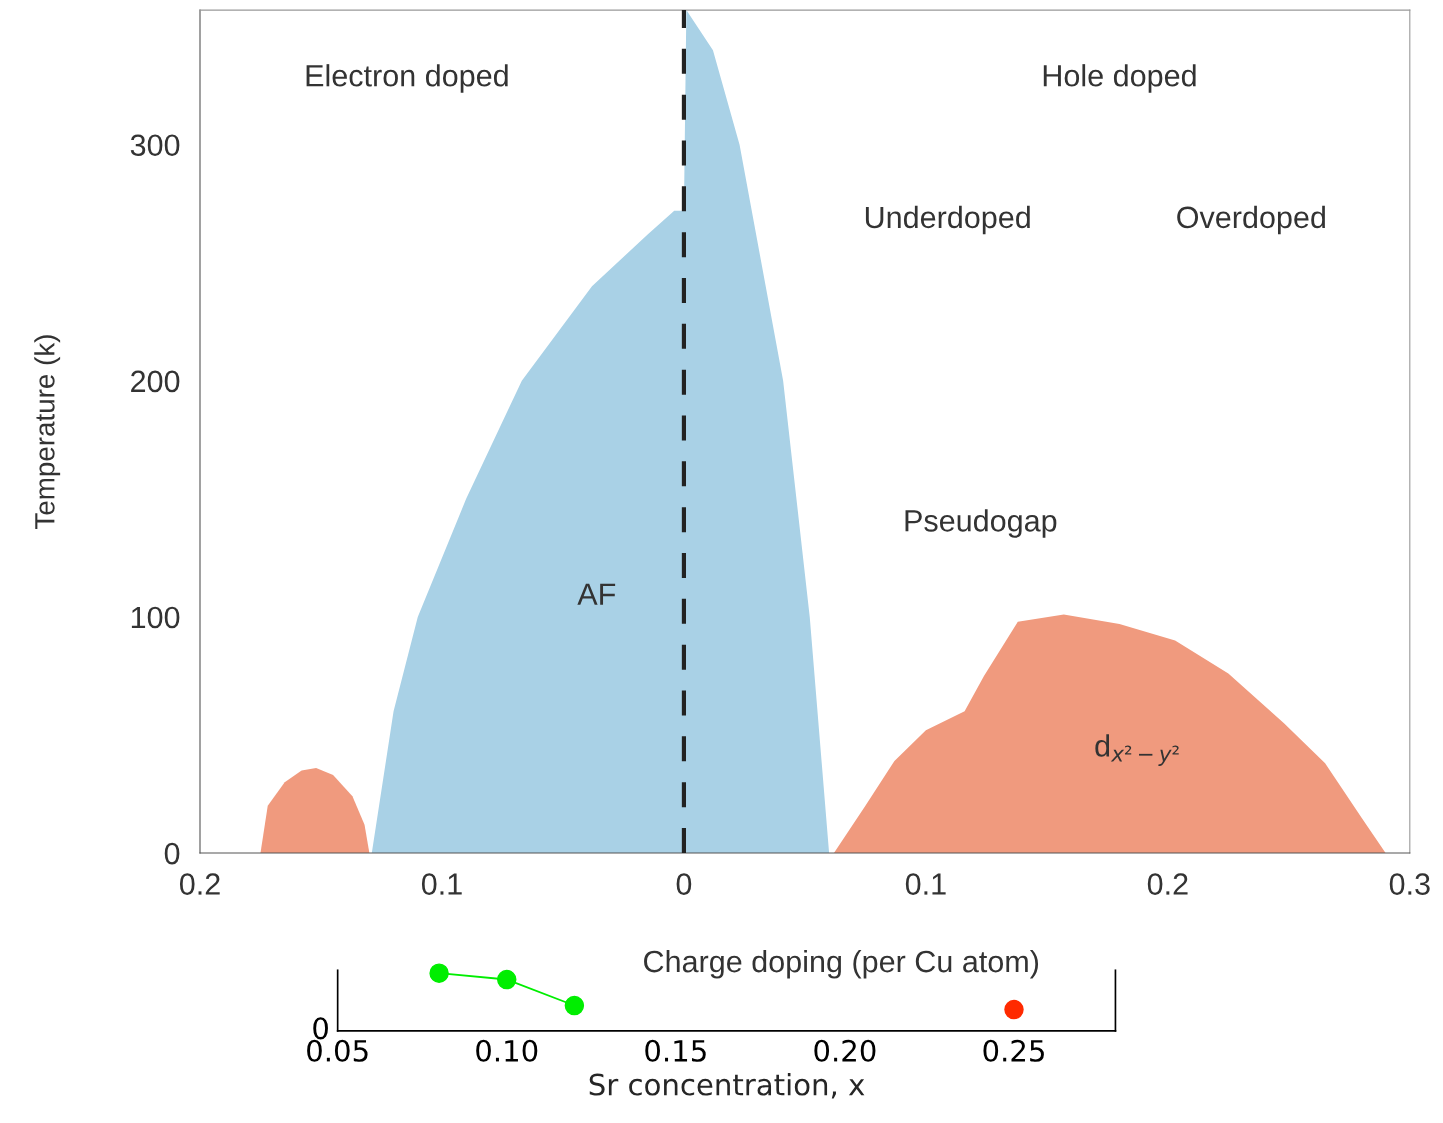 The width and height of the screenshot is (1443, 1123). What do you see at coordinates (155, 381) in the screenshot?
I see `y-tick-label: 200` at bounding box center [155, 381].